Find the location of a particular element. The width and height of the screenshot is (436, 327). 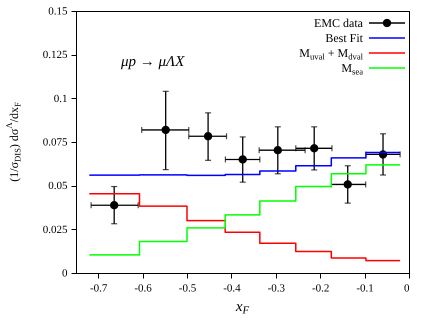

x-tick-label: -0.2 is located at coordinates (321, 288).